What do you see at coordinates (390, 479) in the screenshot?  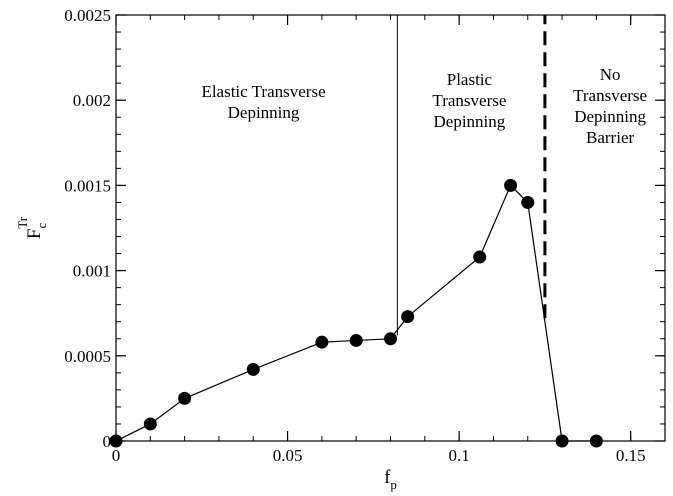 I see `x-axis-label: fp` at bounding box center [390, 479].